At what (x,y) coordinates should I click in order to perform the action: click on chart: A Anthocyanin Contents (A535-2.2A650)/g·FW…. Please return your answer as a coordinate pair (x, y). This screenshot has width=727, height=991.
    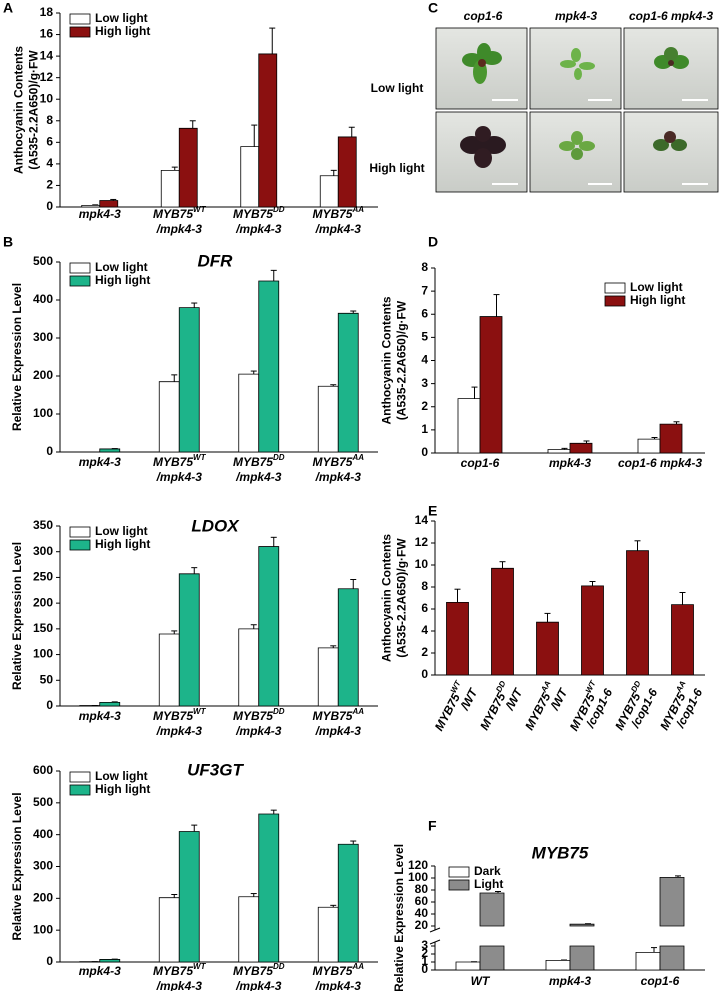
    Looking at the image, I should click on (190, 118).